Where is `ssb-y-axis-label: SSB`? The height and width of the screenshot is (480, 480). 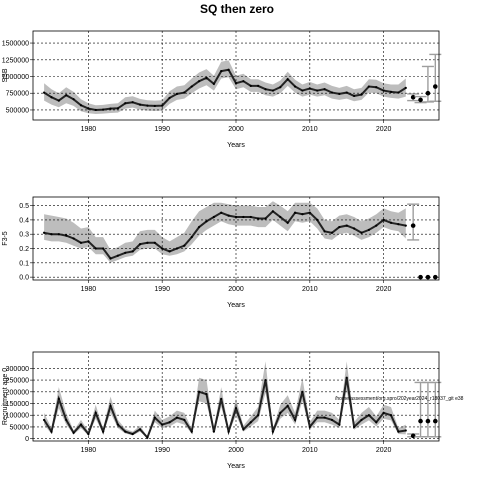 ssb-y-axis-label: SSB is located at coordinates (5, 75).